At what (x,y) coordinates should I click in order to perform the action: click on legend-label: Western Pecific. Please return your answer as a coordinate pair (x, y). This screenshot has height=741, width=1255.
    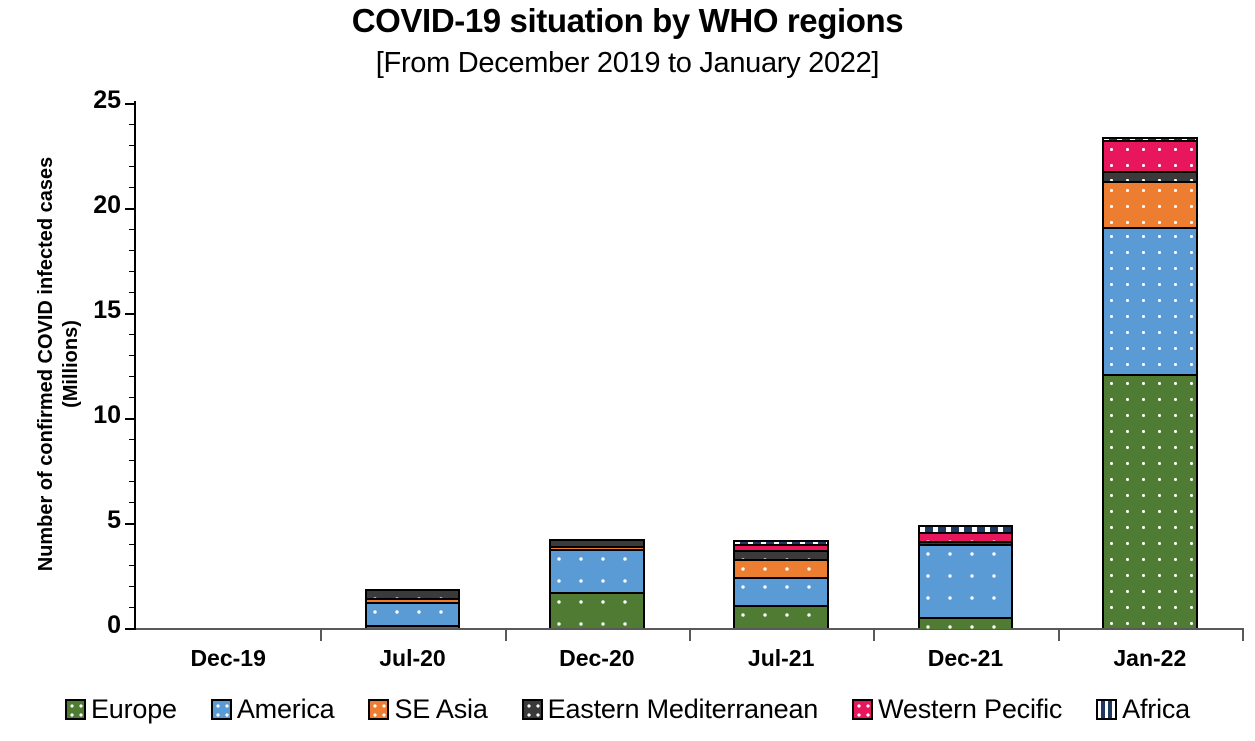
    Looking at the image, I should click on (970, 709).